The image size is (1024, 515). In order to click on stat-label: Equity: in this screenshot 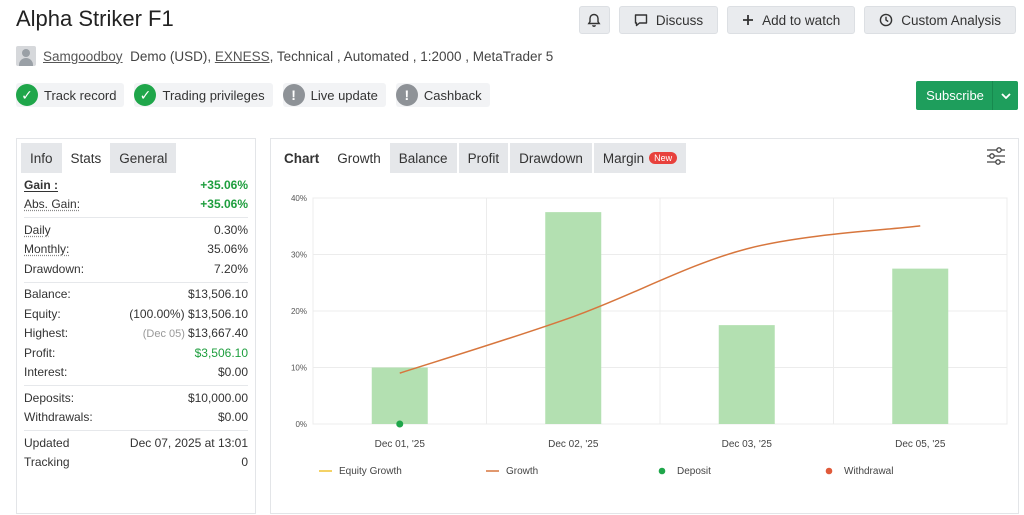, I will do `click(42, 313)`.